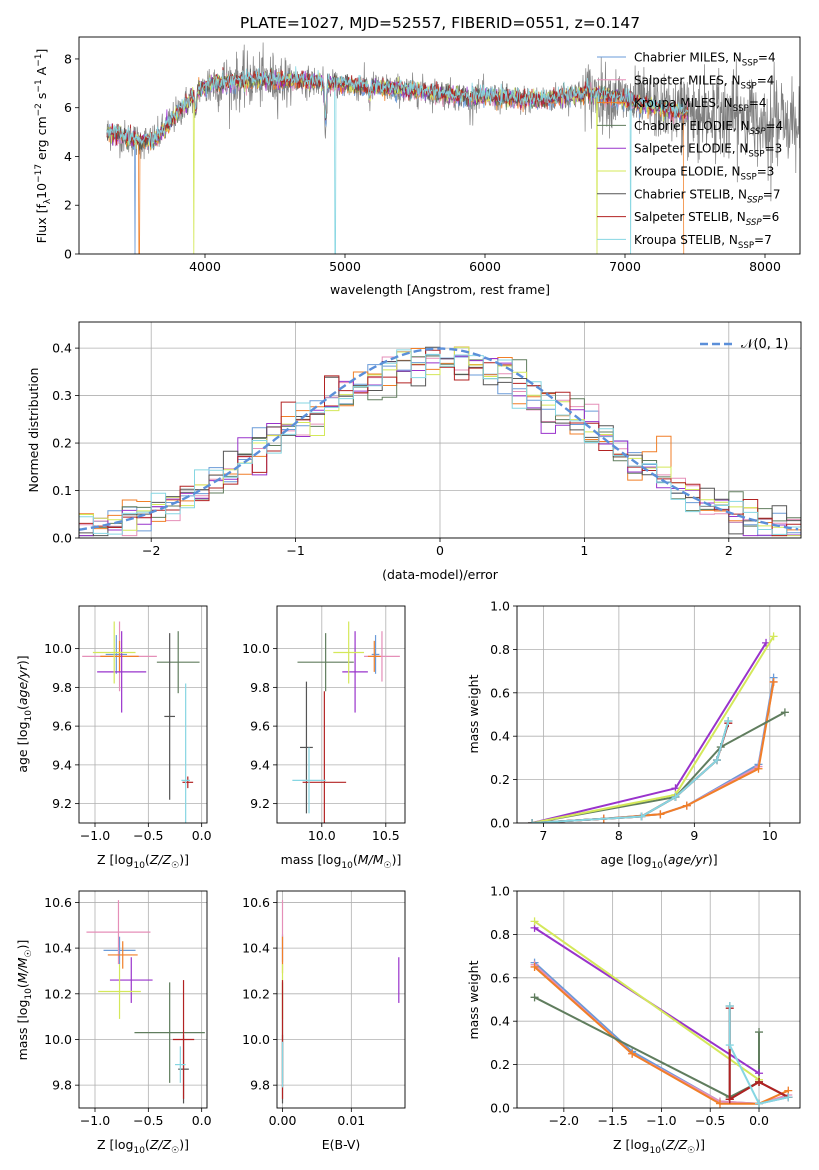  Describe the element at coordinates (706, 219) in the screenshot. I see `legend-entry: Salpeter STELIB, NSSP=6` at that location.